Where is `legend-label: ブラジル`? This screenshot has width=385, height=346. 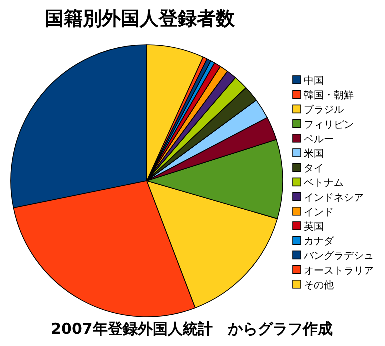
legend-label: ブラジル is located at coordinates (324, 110).